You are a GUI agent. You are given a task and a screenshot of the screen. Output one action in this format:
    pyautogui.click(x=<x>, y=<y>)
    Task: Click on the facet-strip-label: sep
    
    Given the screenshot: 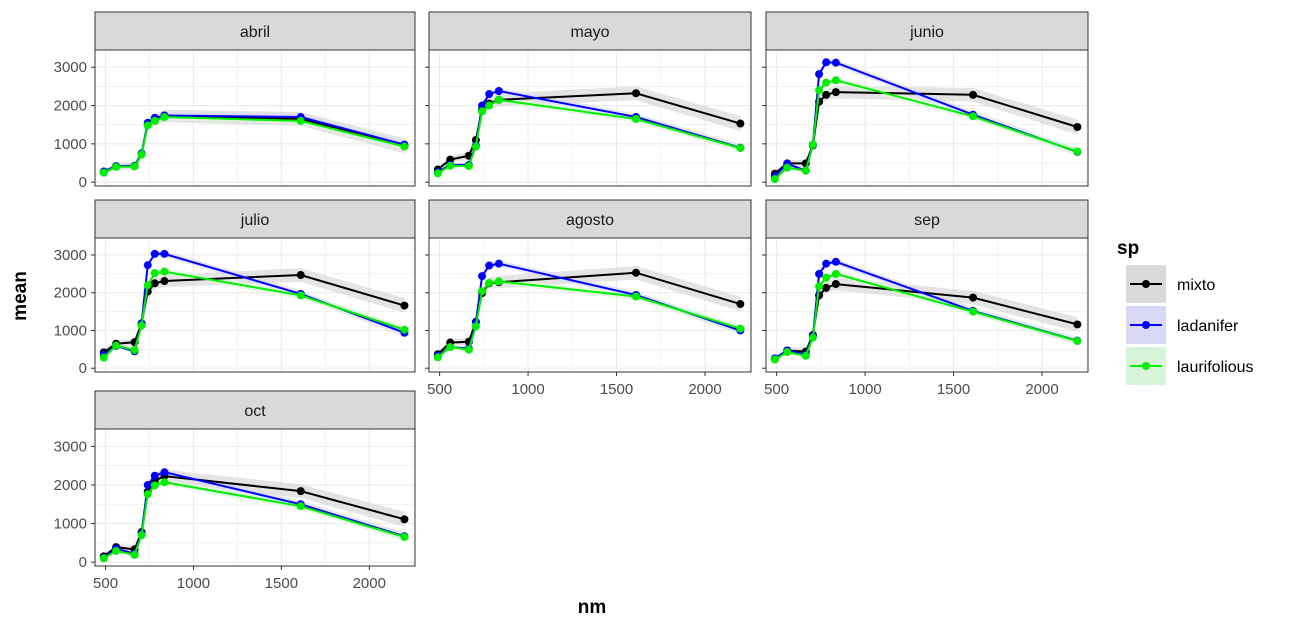 What is the action you would take?
    pyautogui.click(x=927, y=220)
    